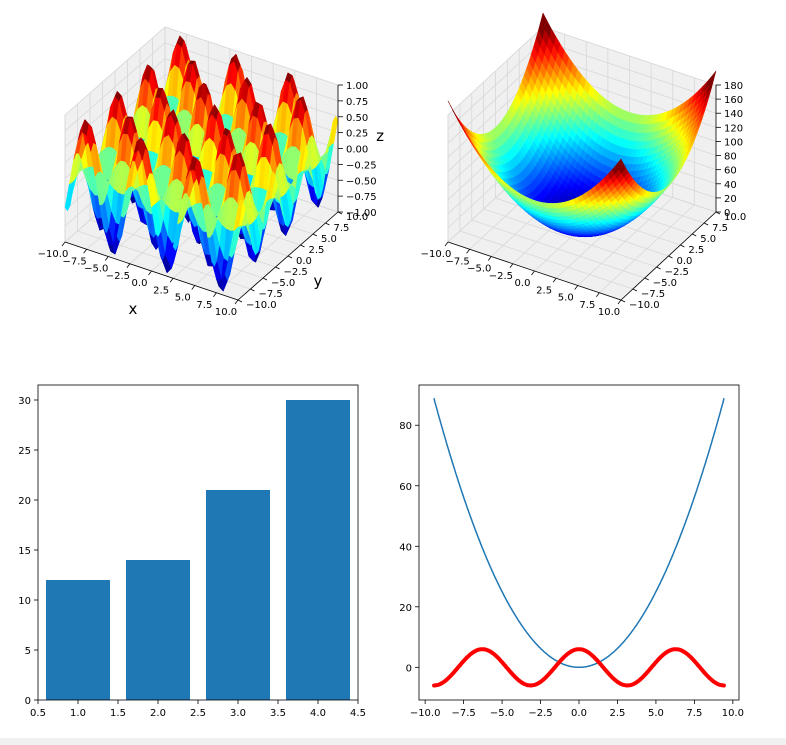  What do you see at coordinates (96, 269) in the screenshot?
I see `x-tick-label: −5.0` at bounding box center [96, 269].